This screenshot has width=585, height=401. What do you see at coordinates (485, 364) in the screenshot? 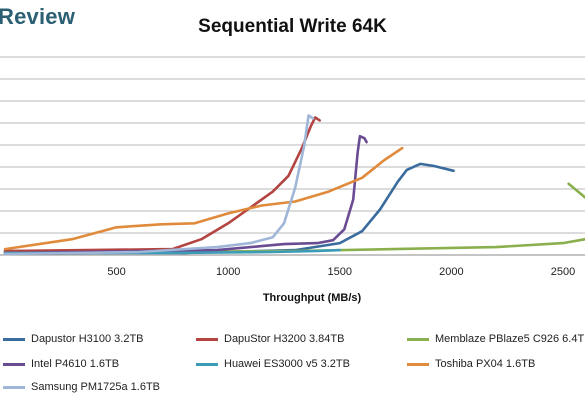
I see `legend-label: Toshiba PX04 1.6TB` at bounding box center [485, 364].